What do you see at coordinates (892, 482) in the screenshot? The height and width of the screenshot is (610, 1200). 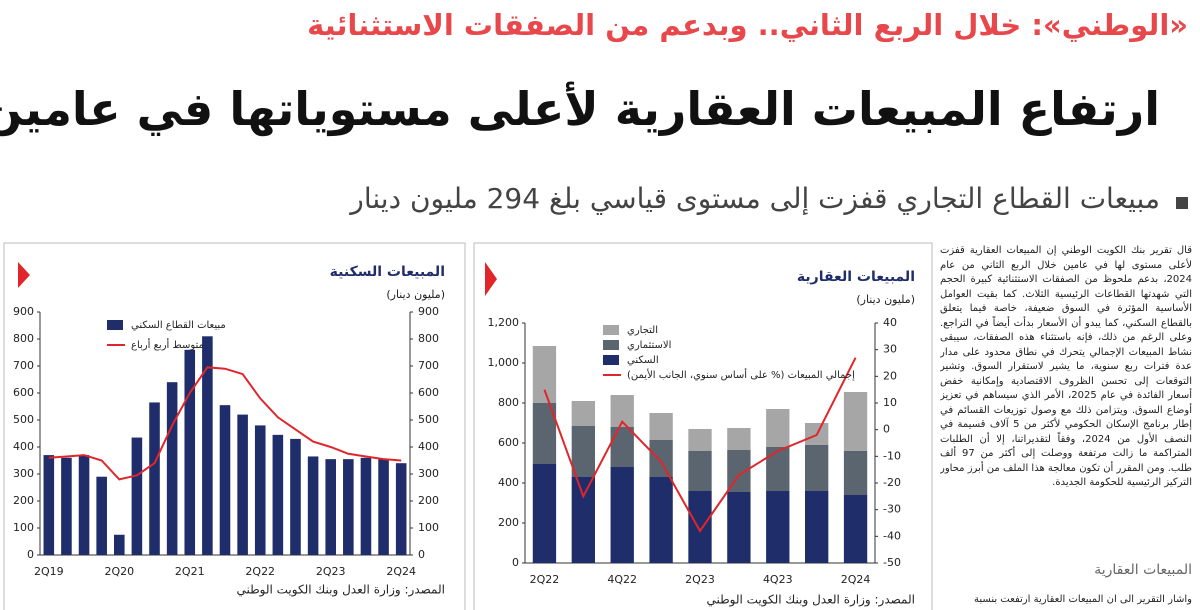 I see `y2-tick-label: -20` at bounding box center [892, 482].